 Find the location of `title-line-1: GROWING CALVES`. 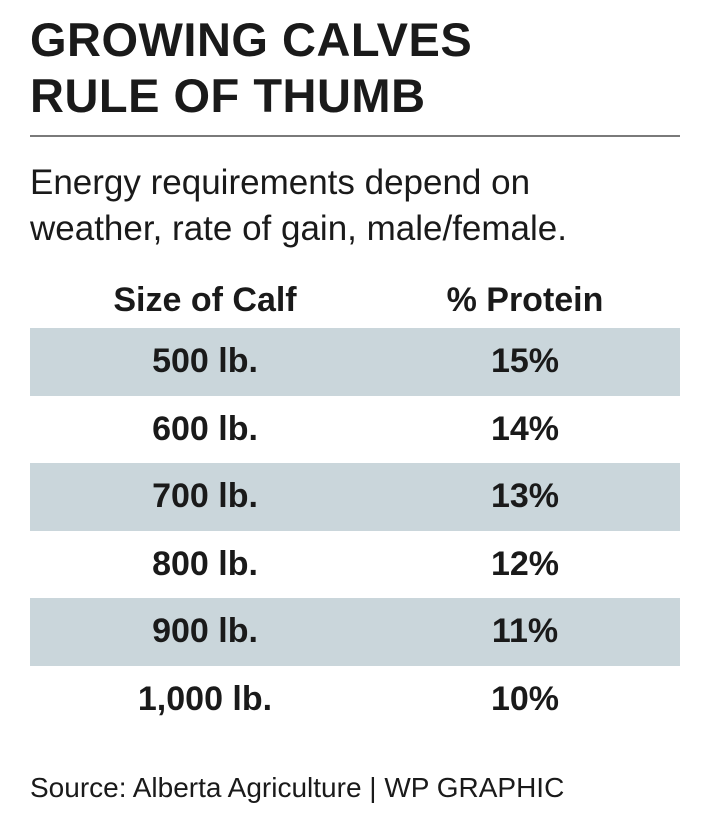

title-line-1: GROWING CALVES is located at coordinates (251, 39).